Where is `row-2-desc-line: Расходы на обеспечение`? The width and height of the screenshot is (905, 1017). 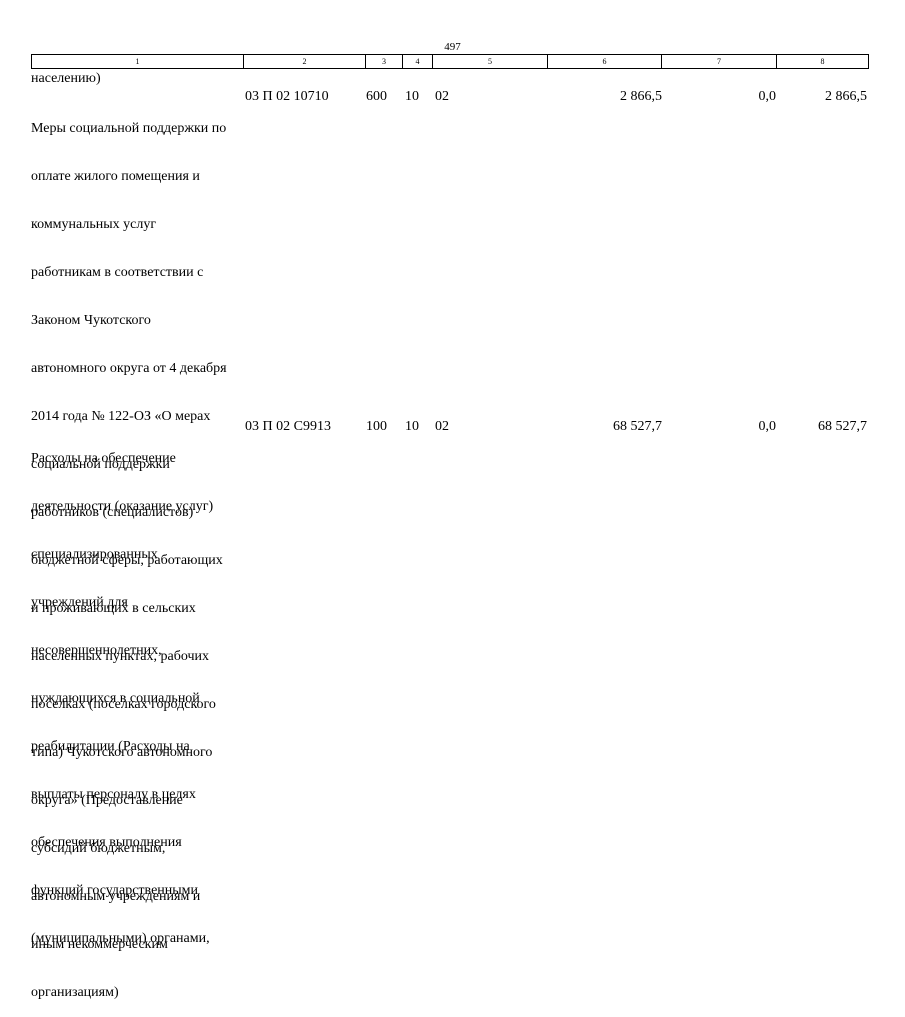
row-2-desc-line: Расходы на обеспечение is located at coordinates (103, 458).